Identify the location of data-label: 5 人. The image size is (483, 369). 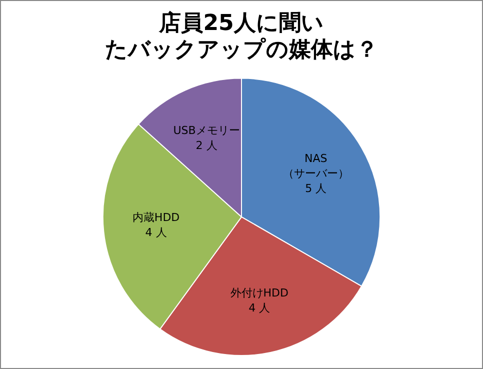
(316, 188).